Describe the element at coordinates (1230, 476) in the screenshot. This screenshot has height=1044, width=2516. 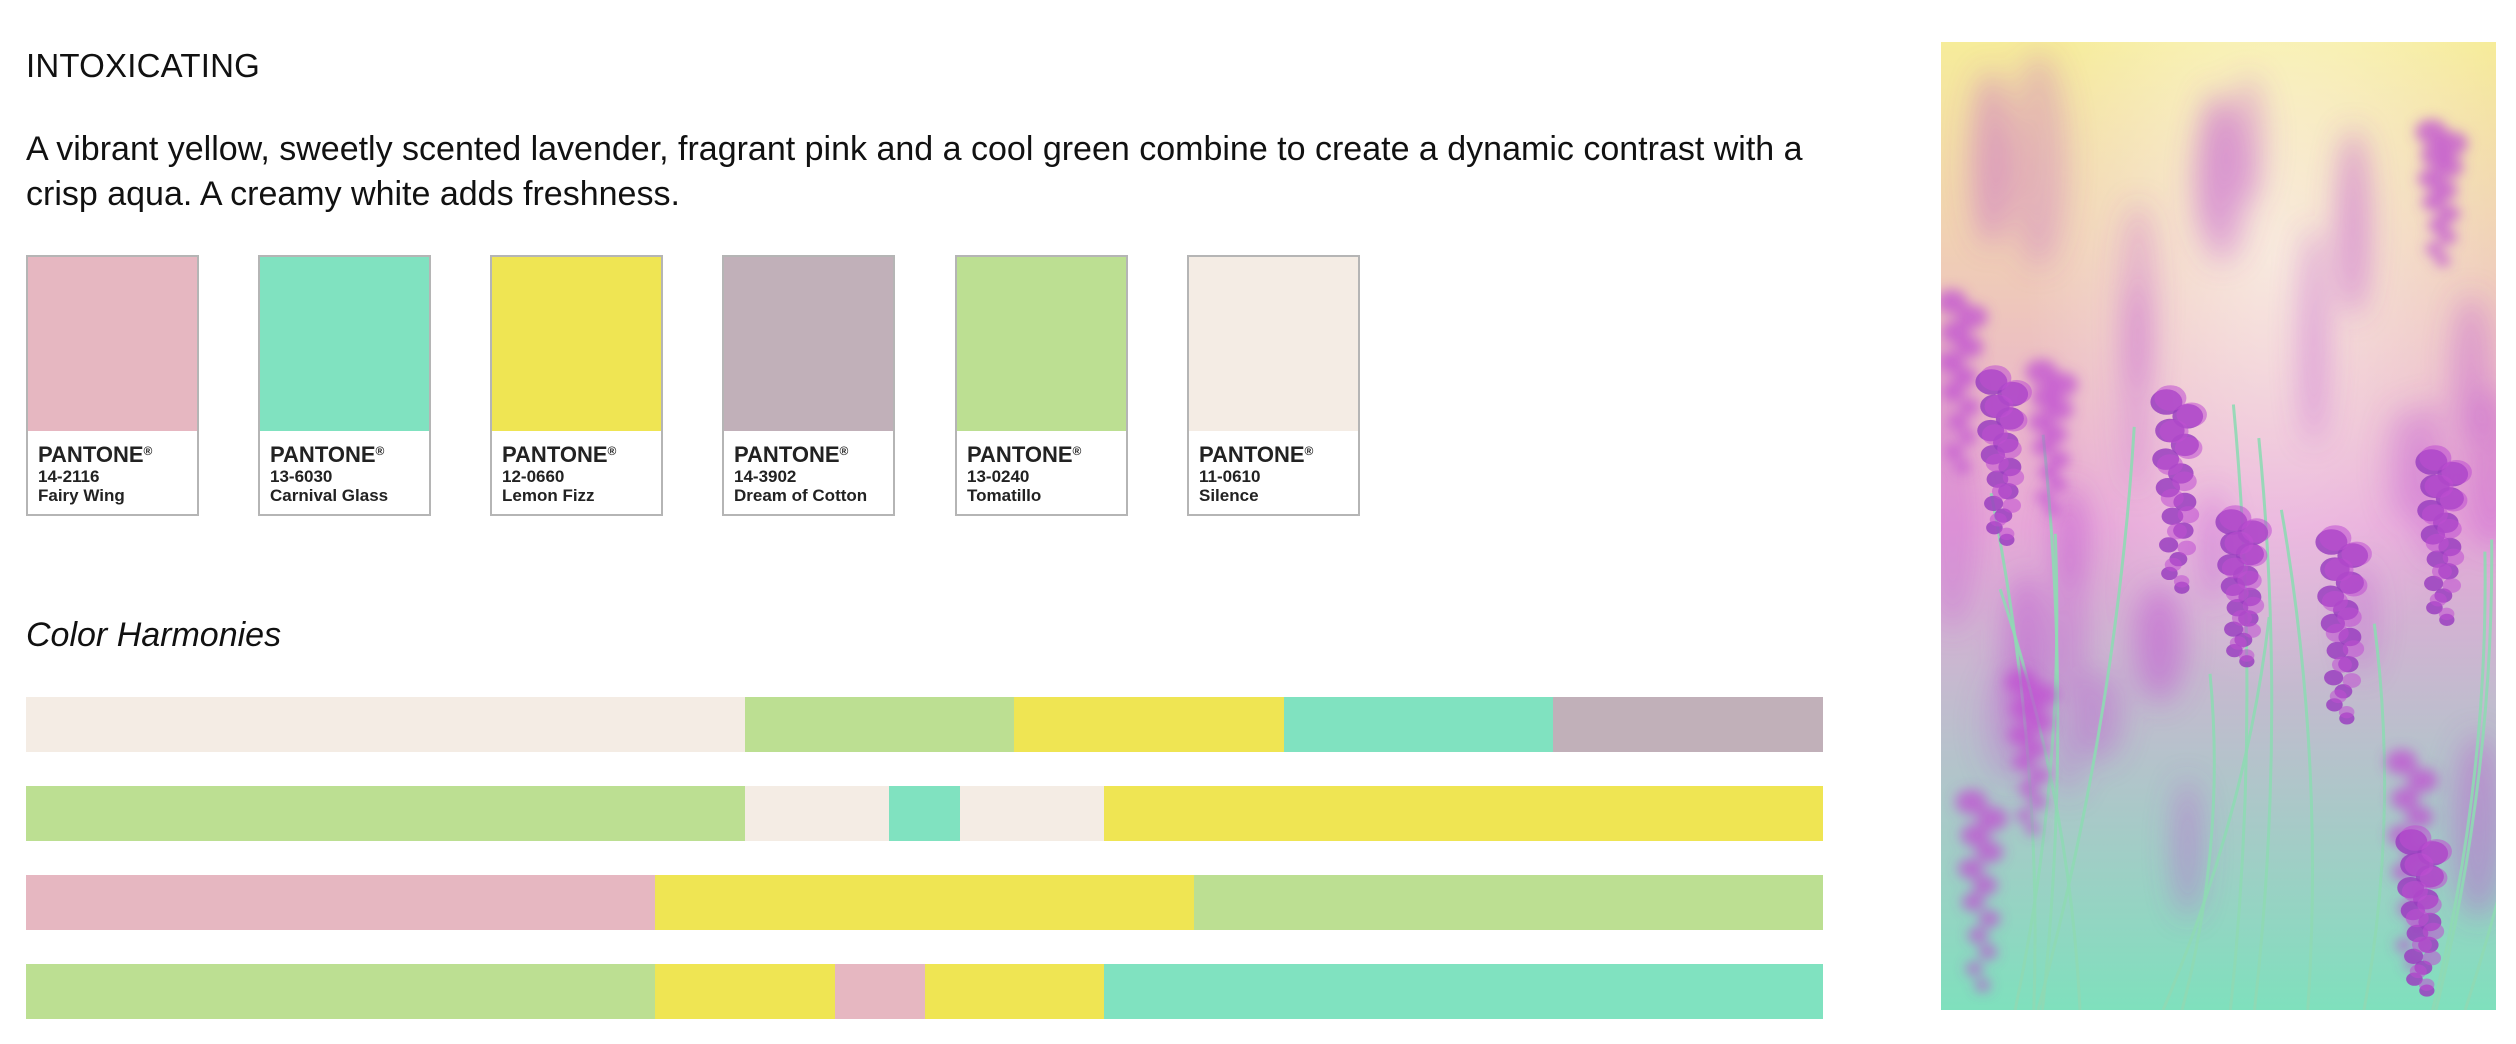
I see `swatch-code: 11-0610` at that location.